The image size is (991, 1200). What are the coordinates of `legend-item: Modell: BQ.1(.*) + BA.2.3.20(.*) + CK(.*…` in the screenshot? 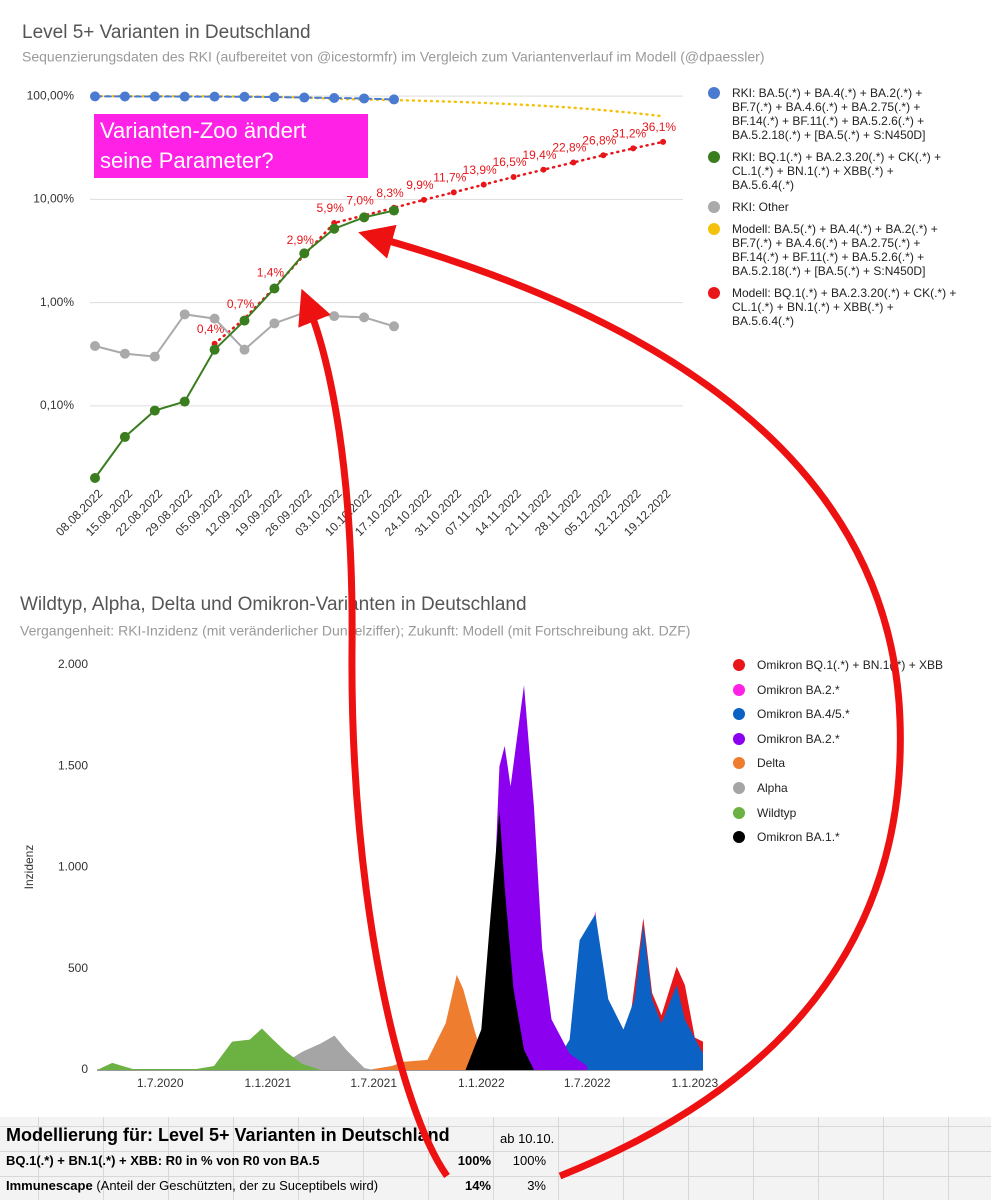 It's located at (833, 307).